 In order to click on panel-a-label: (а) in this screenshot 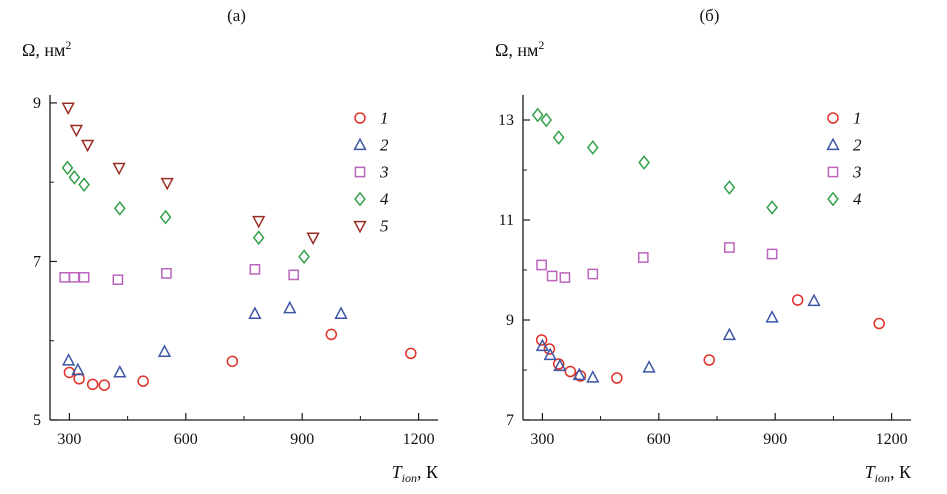, I will do `click(236, 15)`.